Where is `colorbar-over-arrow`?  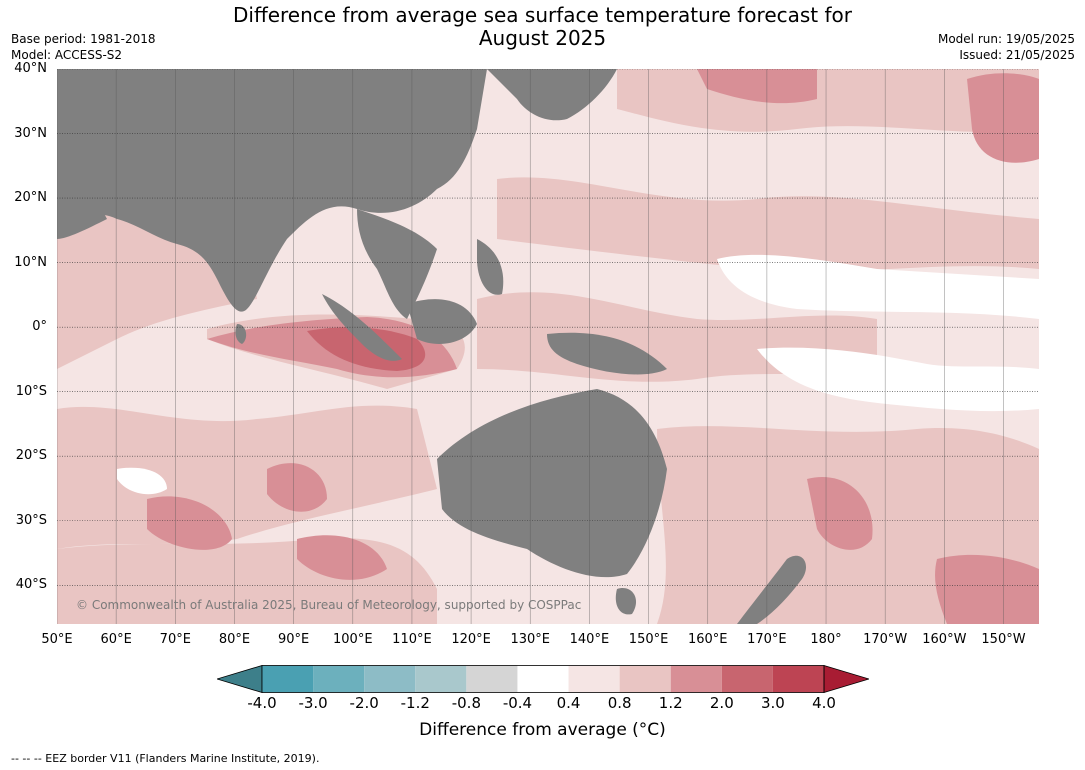
colorbar-over-arrow is located at coordinates (847, 679).